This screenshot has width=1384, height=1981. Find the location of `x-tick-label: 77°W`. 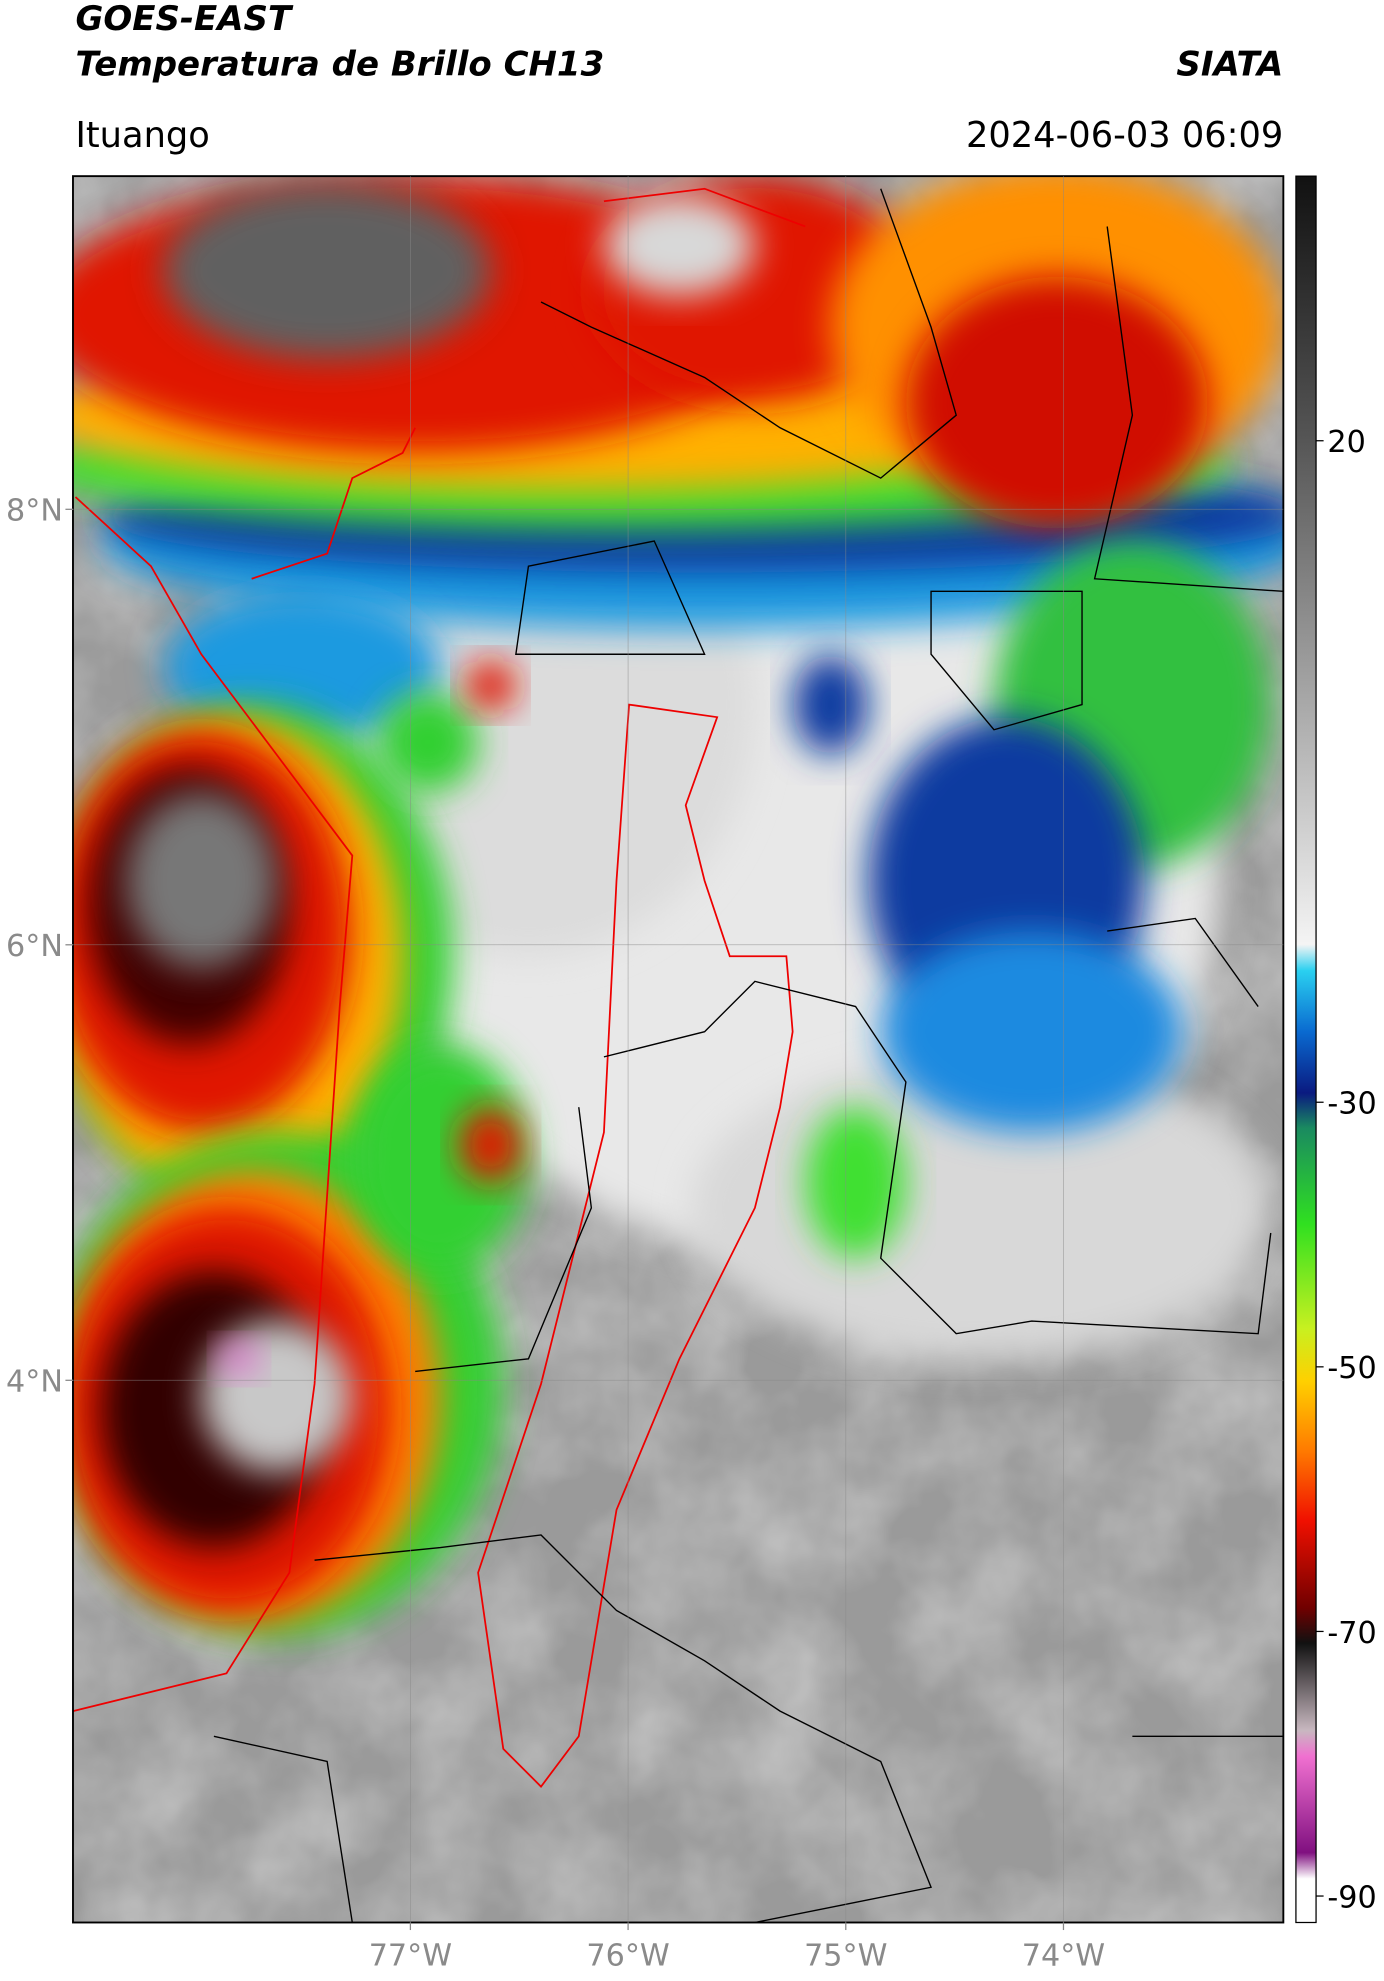

x-tick-label: 77°W is located at coordinates (410, 1955).